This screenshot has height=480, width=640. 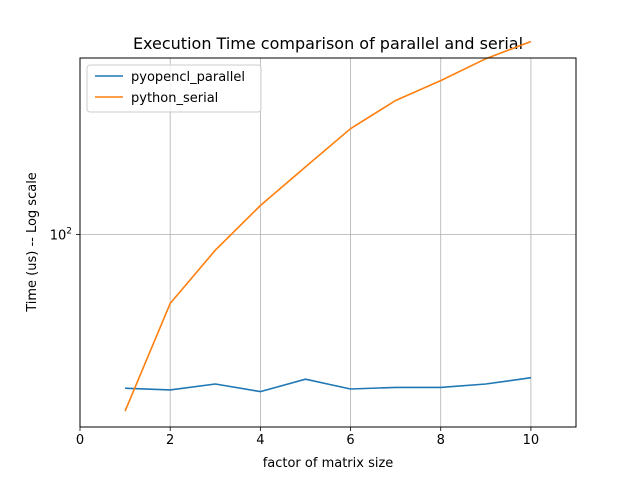 I want to click on legend-box, so click(x=174, y=88).